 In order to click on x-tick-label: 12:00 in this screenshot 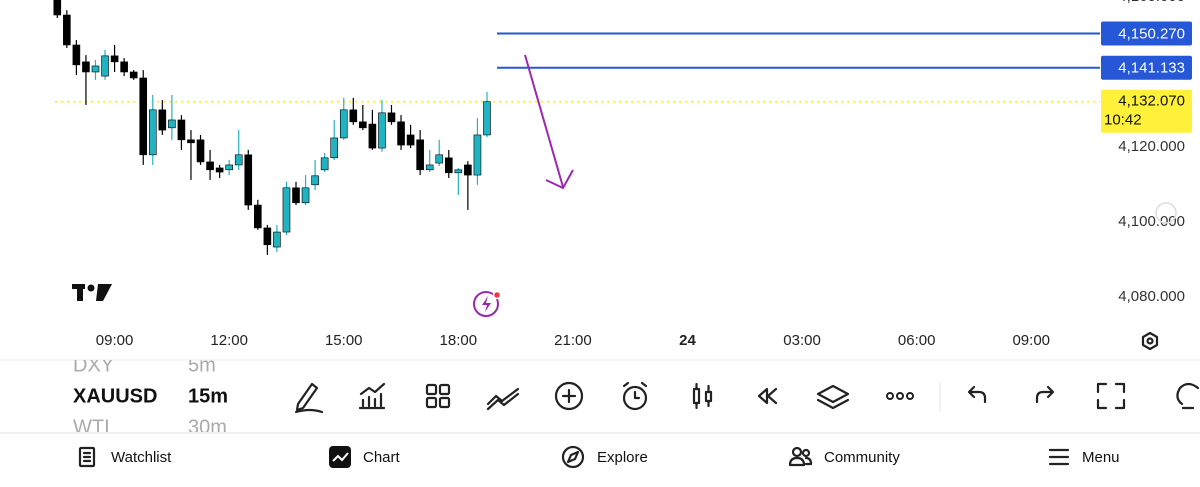, I will do `click(229, 340)`.